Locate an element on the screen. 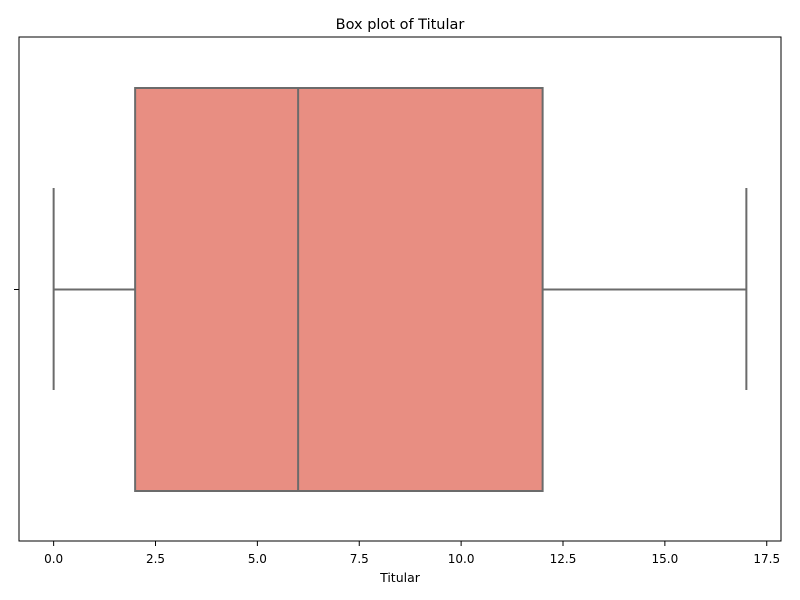  chart-title: Box plot of Titular is located at coordinates (400, 25).